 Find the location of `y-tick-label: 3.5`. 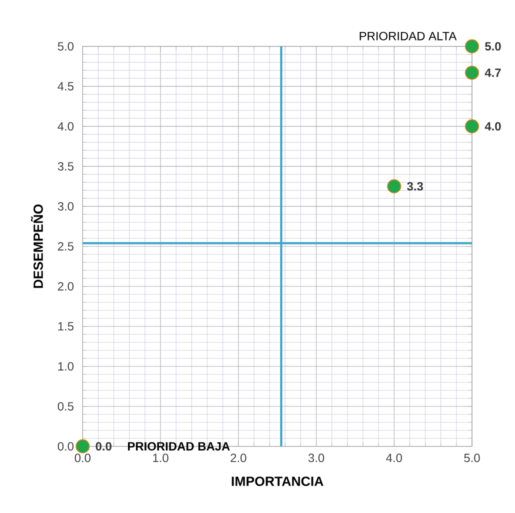

y-tick-label: 3.5 is located at coordinates (66, 166).